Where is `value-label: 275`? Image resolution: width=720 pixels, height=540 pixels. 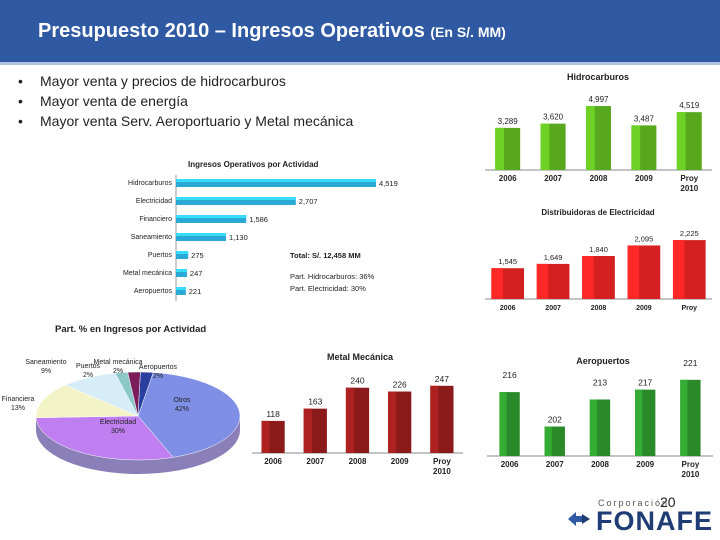 value-label: 275 is located at coordinates (197, 255).